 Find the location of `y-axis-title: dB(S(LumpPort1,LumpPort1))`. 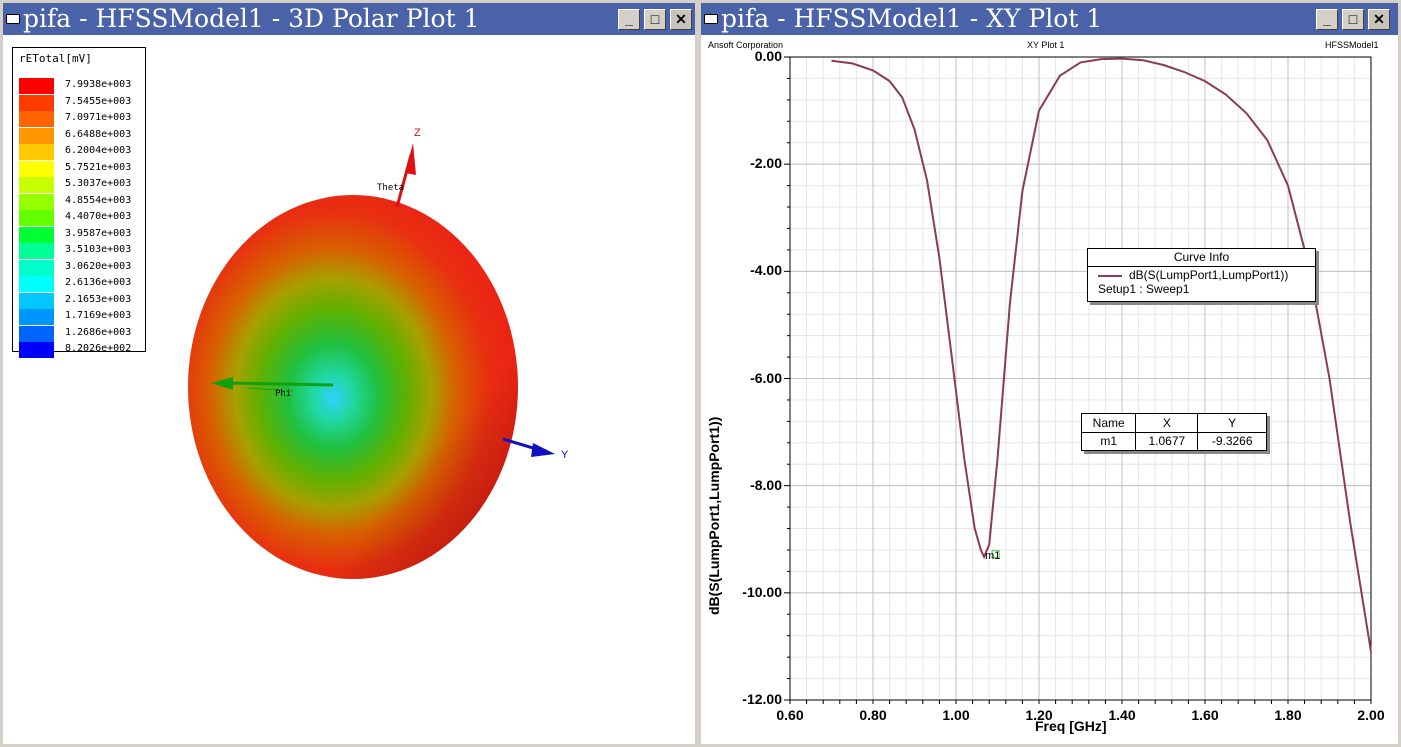

y-axis-title: dB(S(LumpPort1,LumpPort1)) is located at coordinates (714, 515).